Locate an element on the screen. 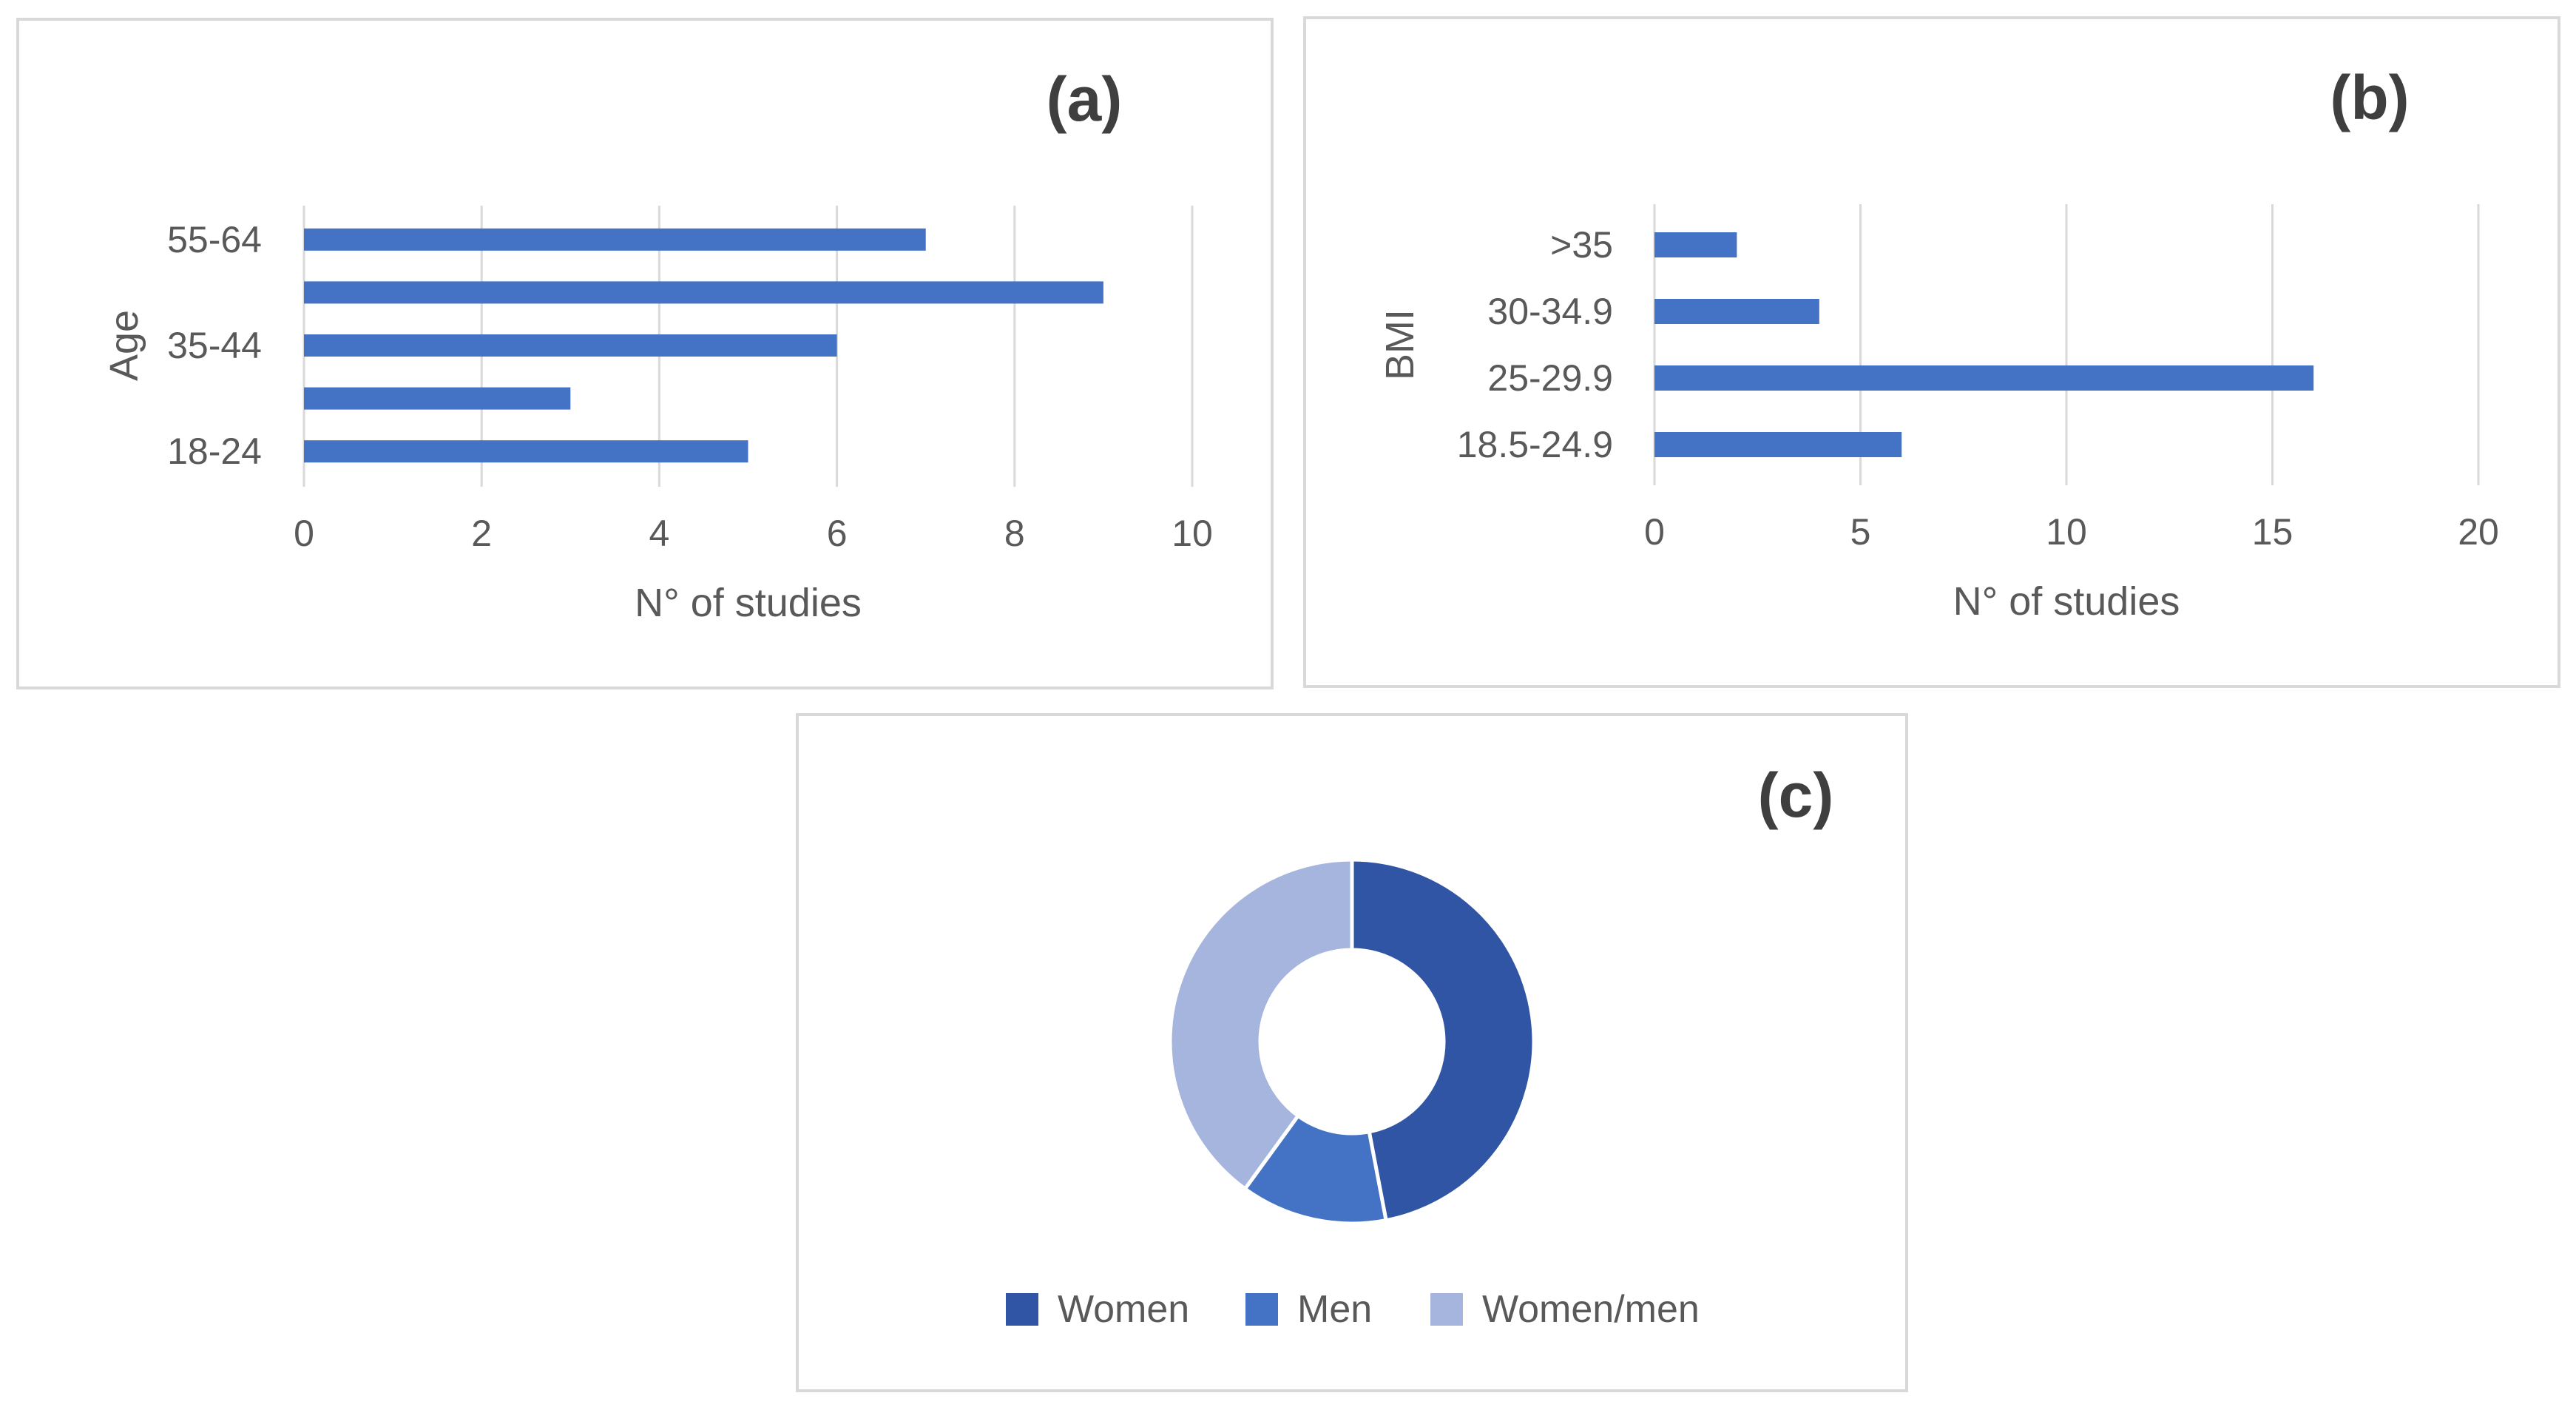 The image size is (2576, 1410). x-tick-label: 4 is located at coordinates (659, 533).